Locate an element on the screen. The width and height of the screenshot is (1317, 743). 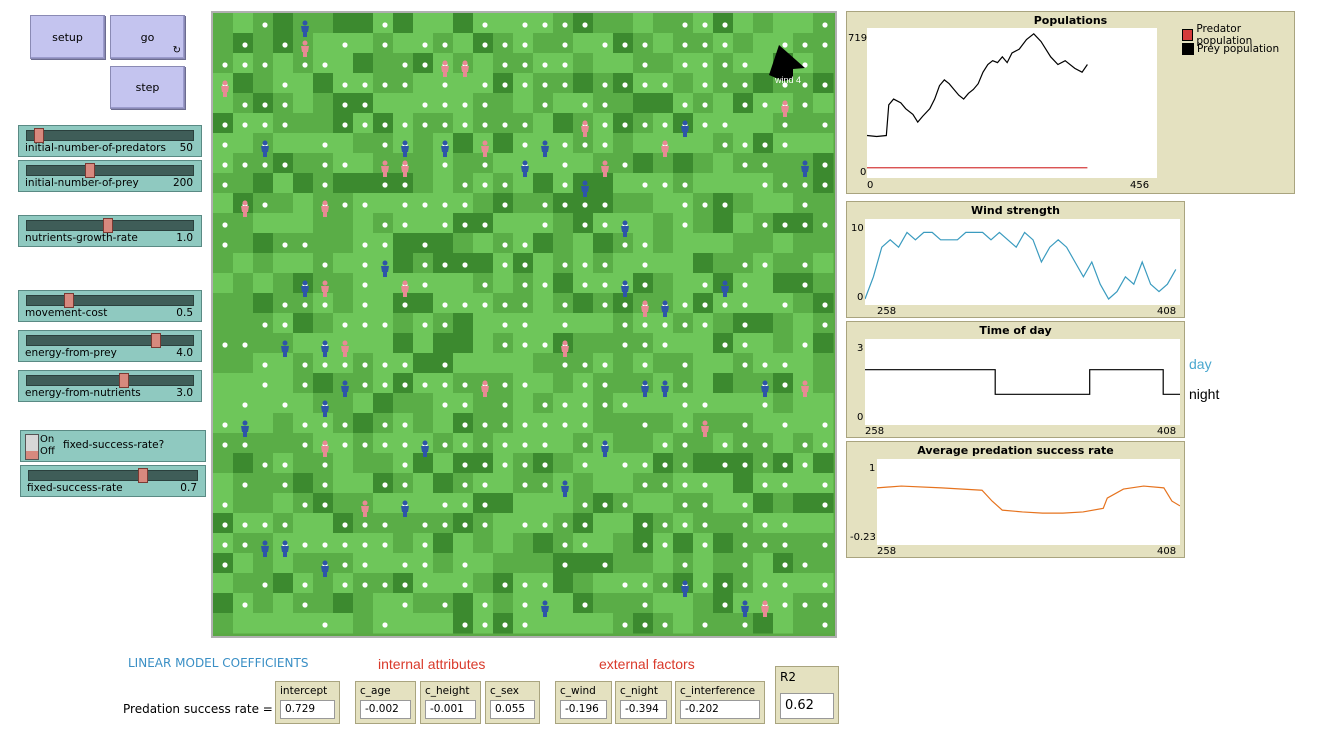
slider-nutrients-growth-rate: nutrients-growth-rate 1.0 is located at coordinates (110, 231).